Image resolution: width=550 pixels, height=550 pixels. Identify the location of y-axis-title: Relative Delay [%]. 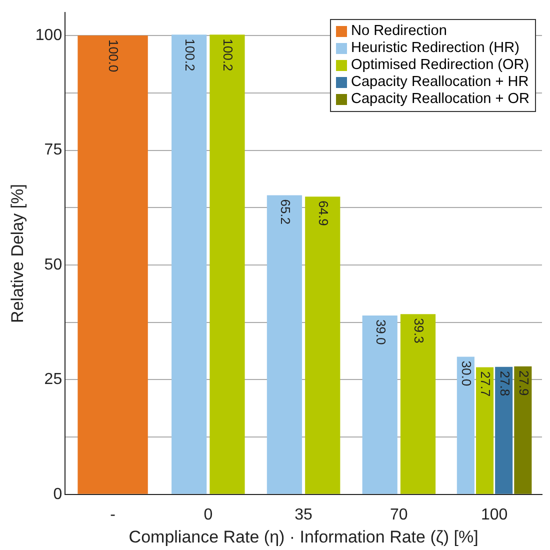
(17, 253).